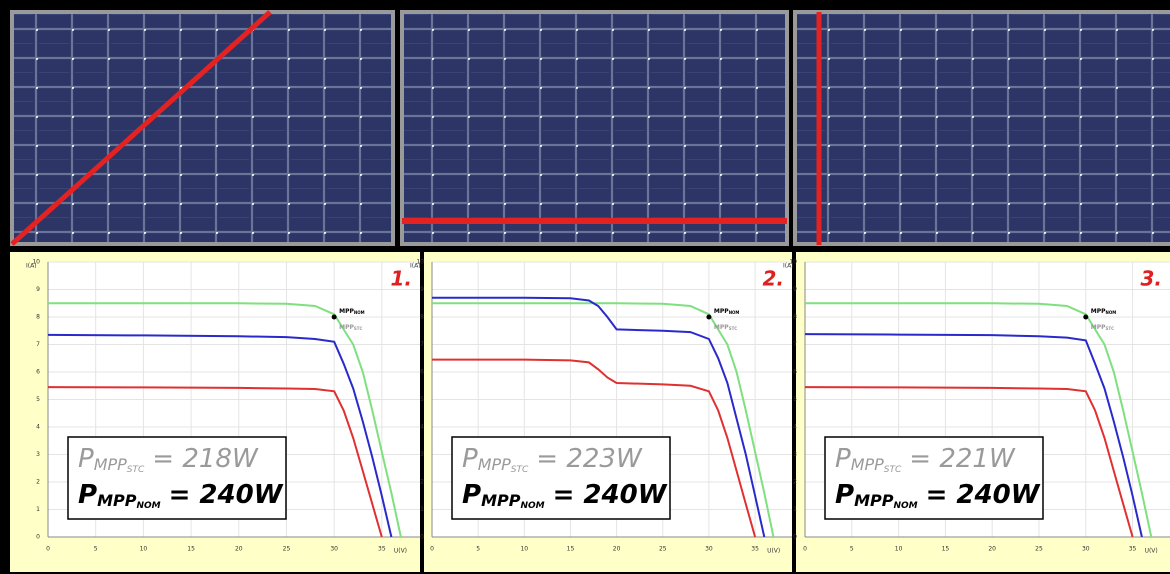  Describe the element at coordinates (205, 459) in the screenshot. I see `power-value: = 218W` at that location.